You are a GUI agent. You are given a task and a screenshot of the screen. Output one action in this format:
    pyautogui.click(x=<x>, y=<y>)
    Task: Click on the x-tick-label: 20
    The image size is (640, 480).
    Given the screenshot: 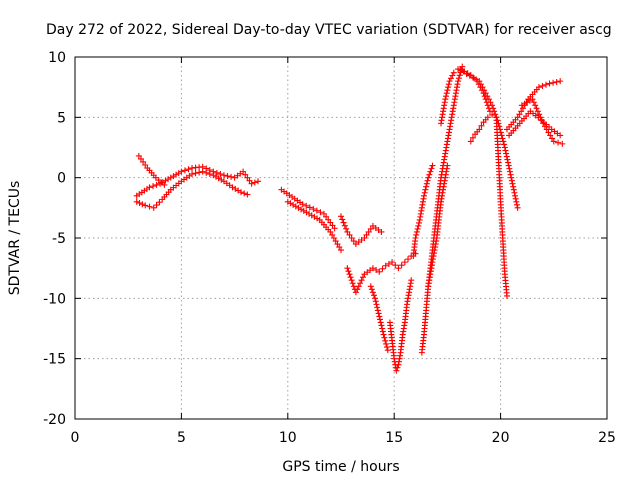 What is the action you would take?
    pyautogui.click(x=501, y=438)
    